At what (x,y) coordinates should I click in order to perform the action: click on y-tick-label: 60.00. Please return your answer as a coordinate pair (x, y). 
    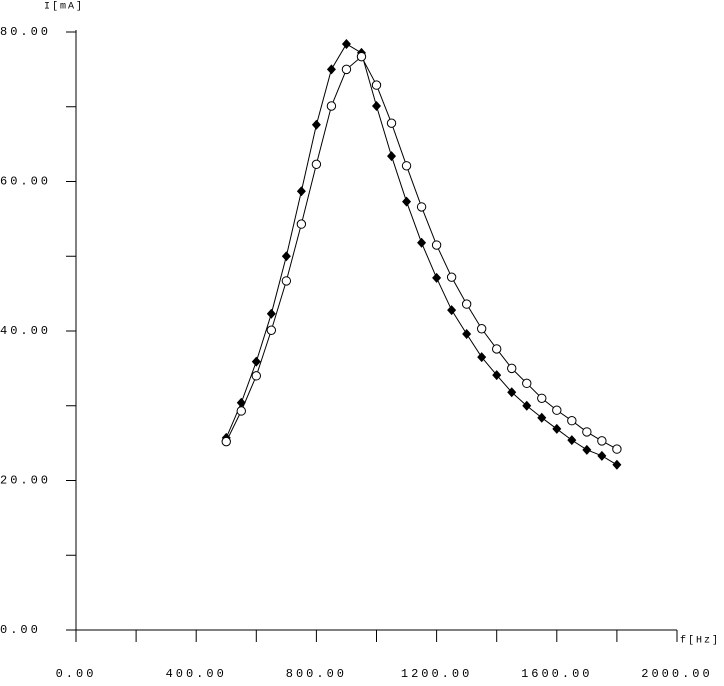
    Looking at the image, I should click on (25, 182).